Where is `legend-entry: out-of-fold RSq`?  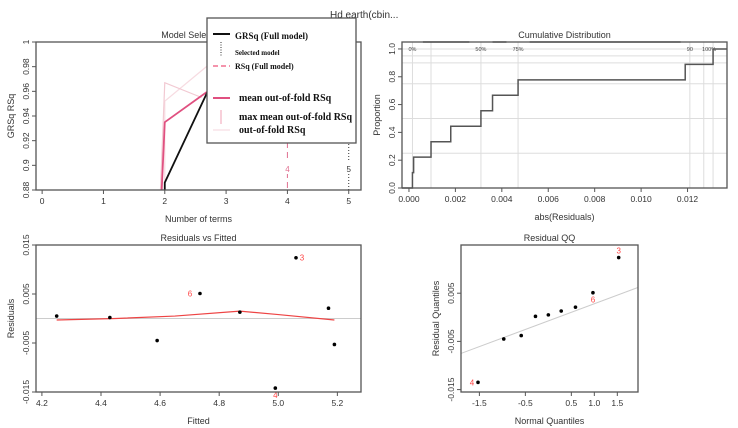
legend-entry: out-of-fold RSq is located at coordinates (272, 130).